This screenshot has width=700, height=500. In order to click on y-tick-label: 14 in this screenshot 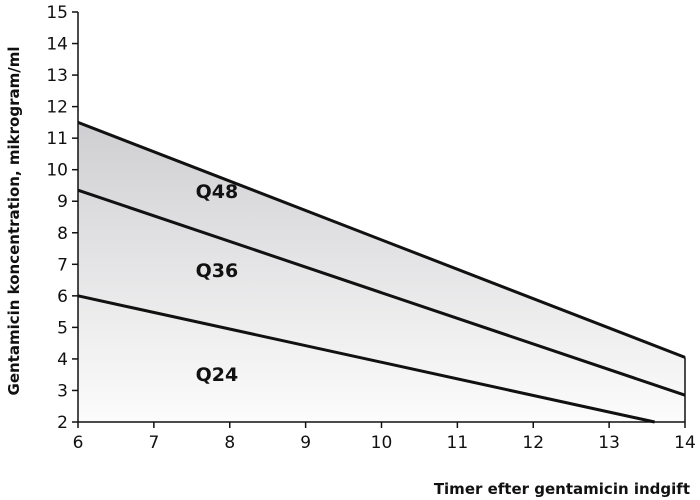, I will do `click(57, 45)`.